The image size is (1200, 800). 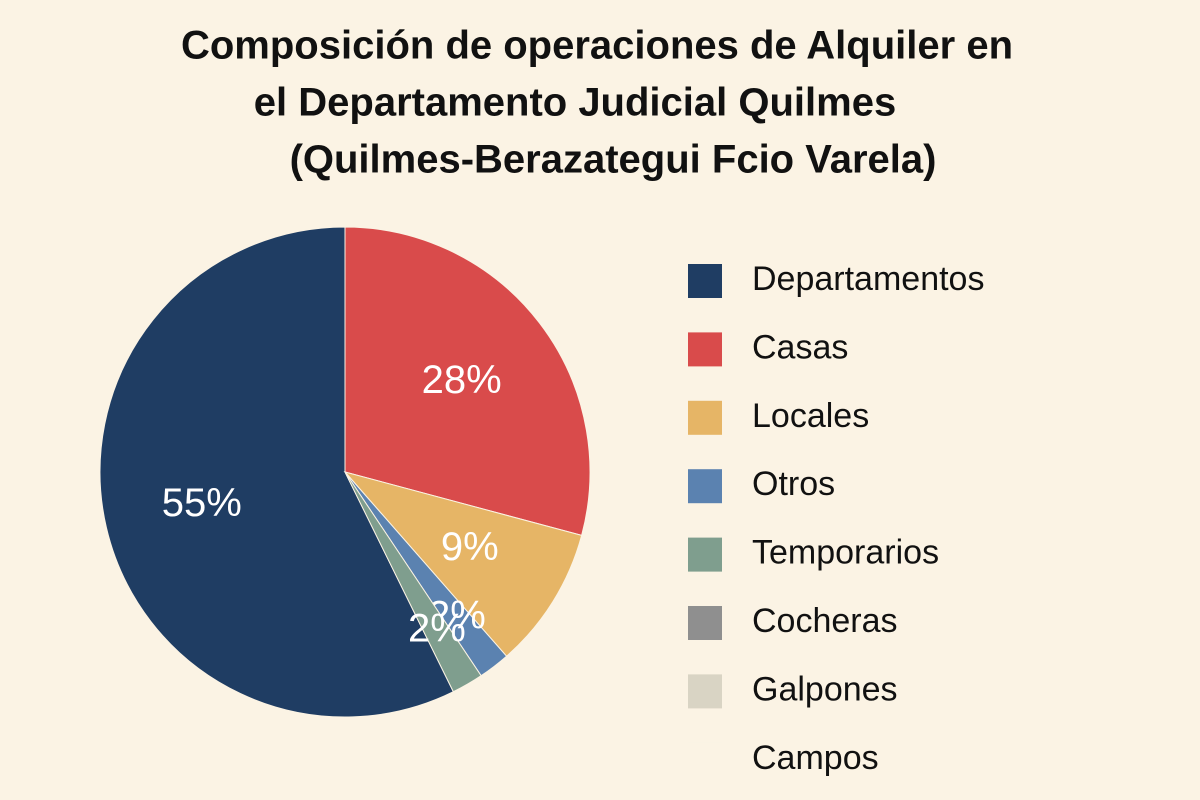 I want to click on legend-label: Departamentos, so click(x=868, y=279).